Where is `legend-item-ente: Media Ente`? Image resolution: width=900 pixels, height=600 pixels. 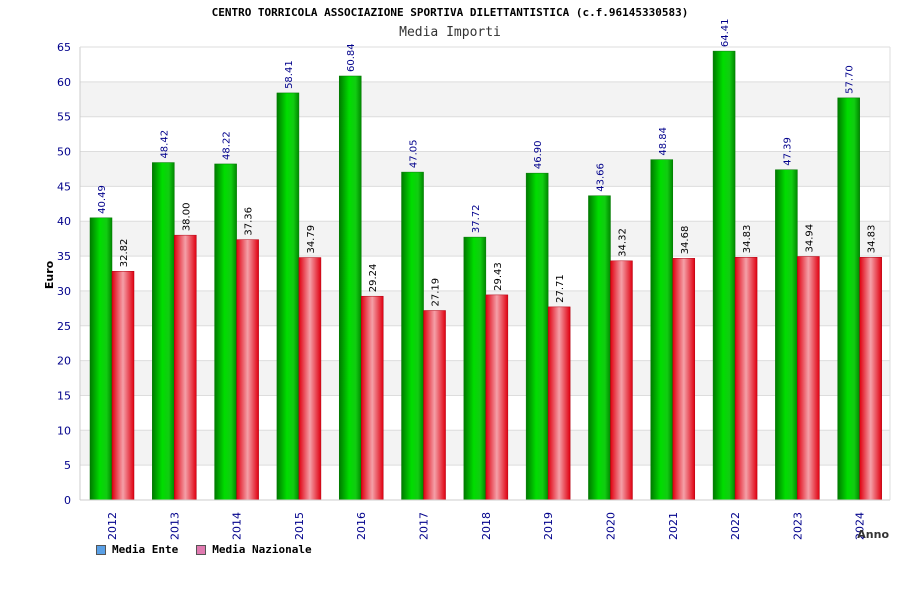 legend-item-ente: Media Ente is located at coordinates (137, 549).